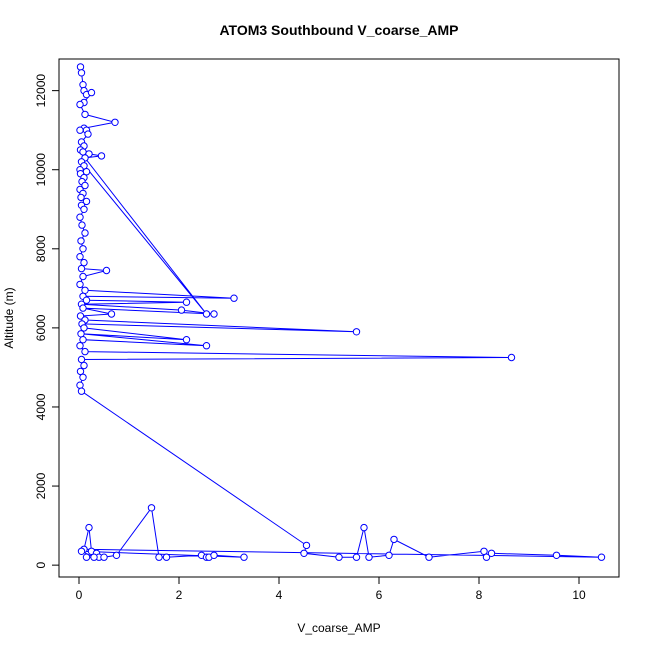 The image size is (650, 650). I want to click on y-axis-label: Altitude (m), so click(9, 317).